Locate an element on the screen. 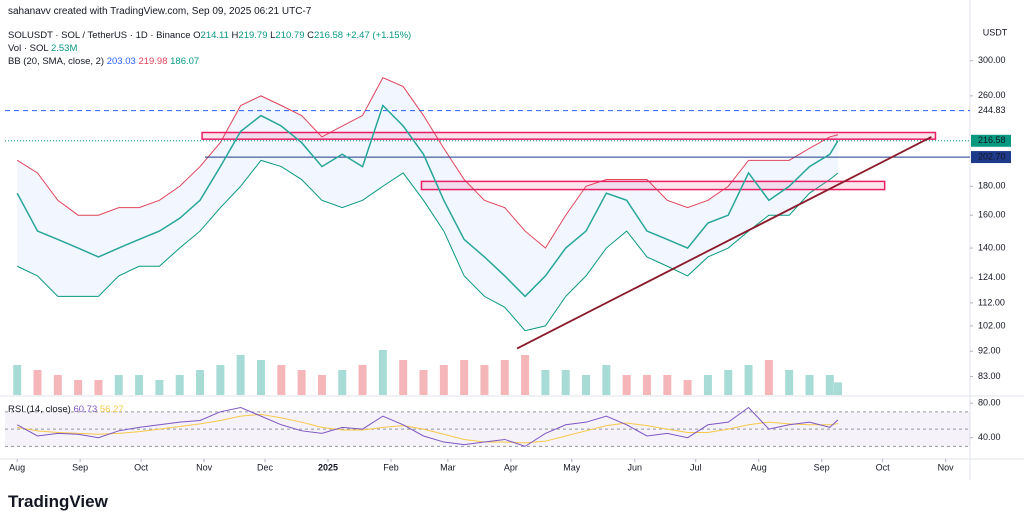 This screenshot has width=1024, height=525. ohlc-l-value: 210.79 is located at coordinates (290, 35).